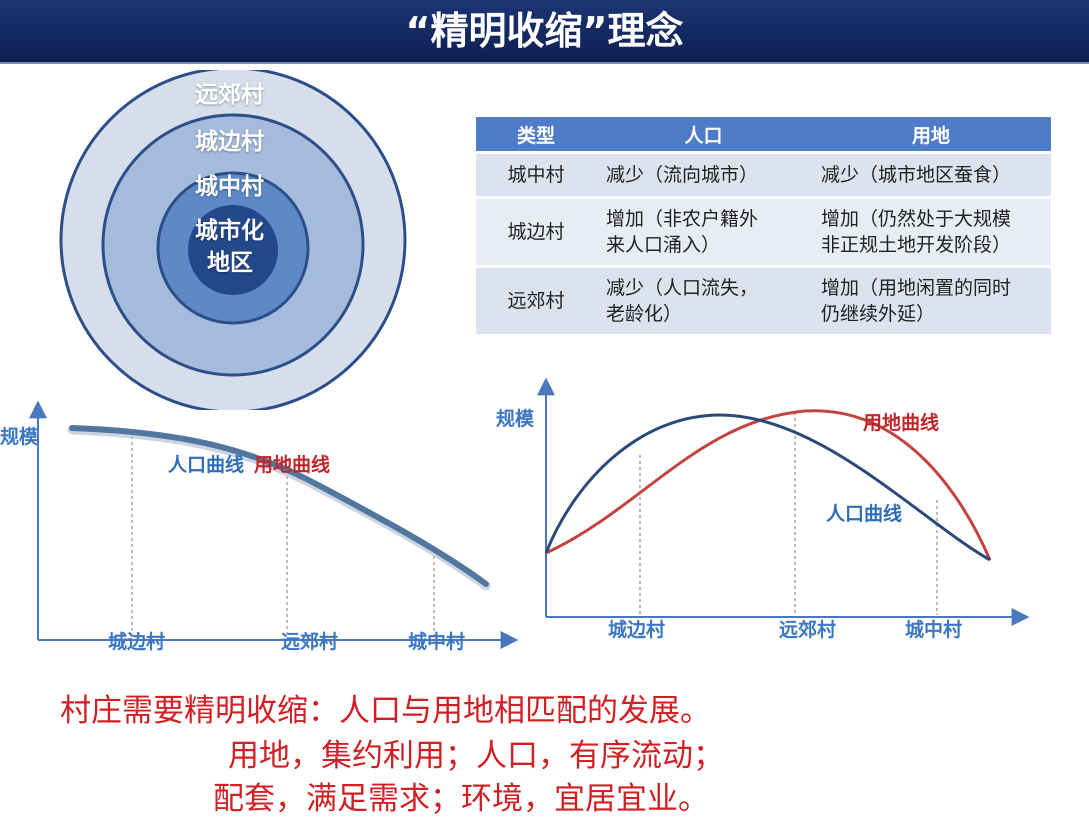  Describe the element at coordinates (767, 487) in the screenshot. I see `right-pop-curve` at that location.